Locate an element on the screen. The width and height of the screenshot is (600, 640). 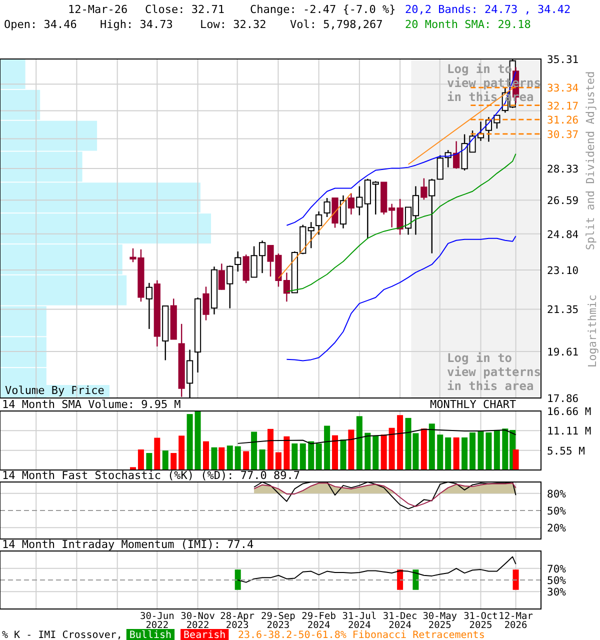
y-tick-label: 80% is located at coordinates (557, 494).